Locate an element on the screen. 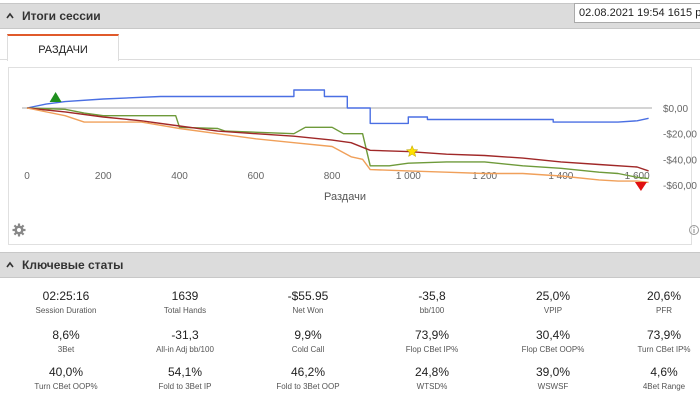 This screenshot has width=700, height=403. stat-cell: 1639 Total Hands is located at coordinates (185, 302).